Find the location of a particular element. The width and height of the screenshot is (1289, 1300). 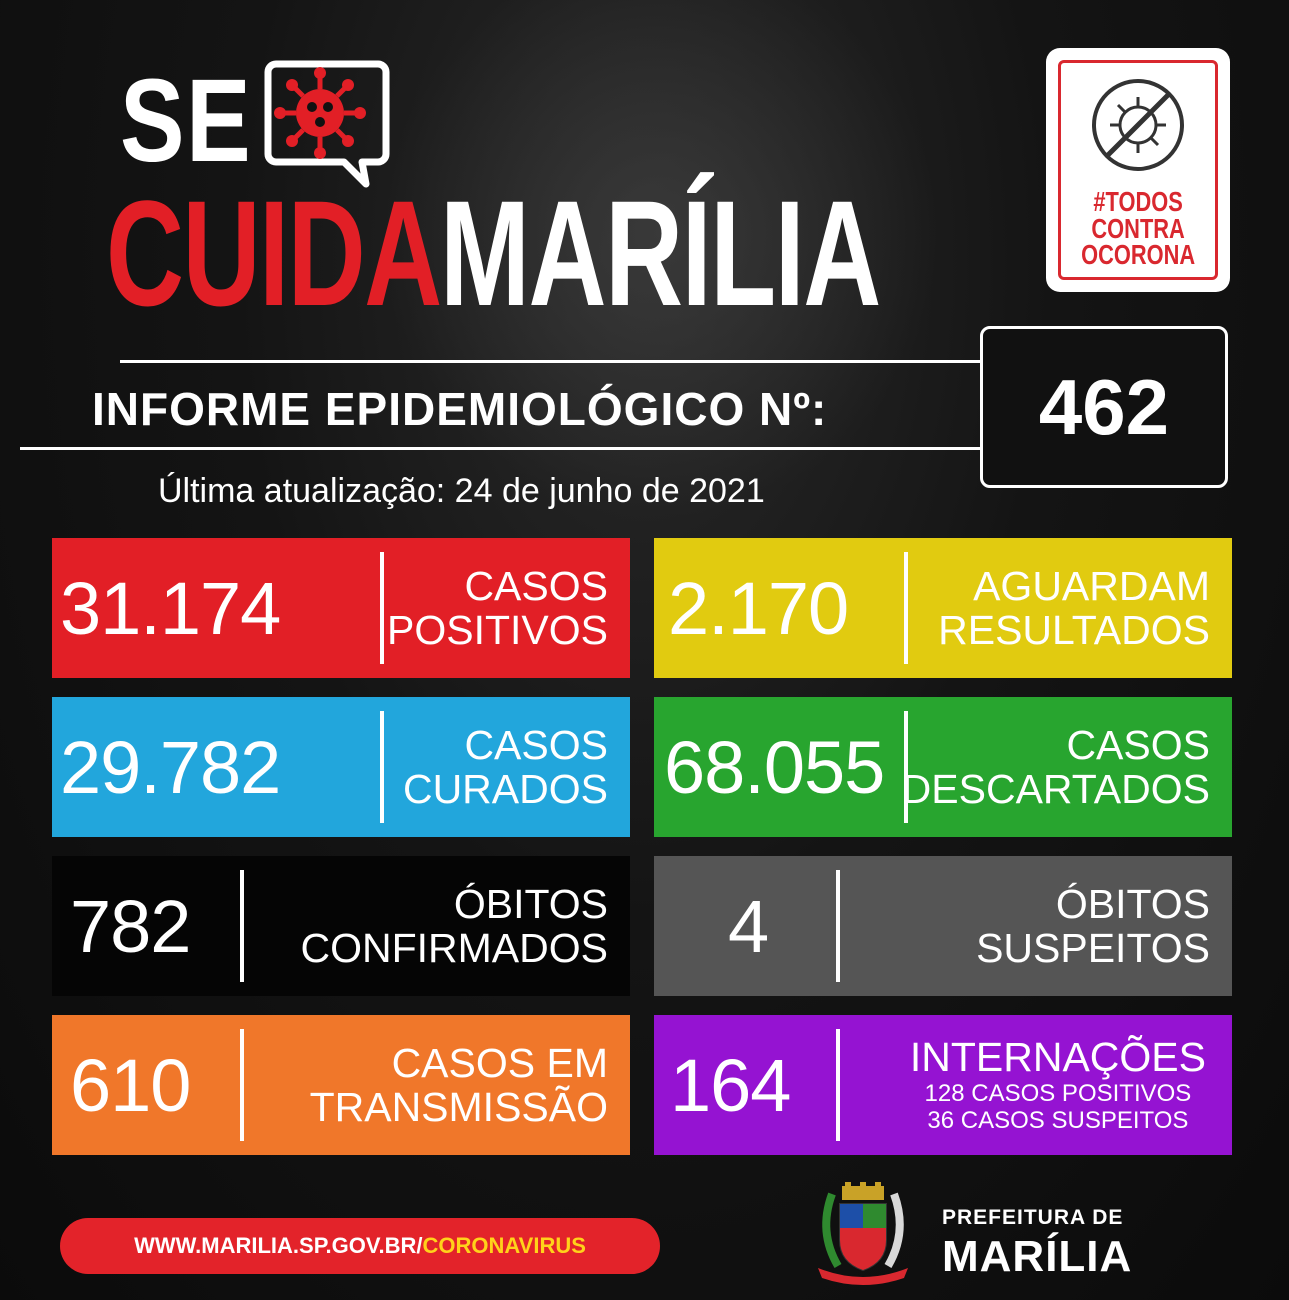

prefeitura-logo-text: PREFEITURA DE MARÍLIA is located at coordinates (1037, 1244).